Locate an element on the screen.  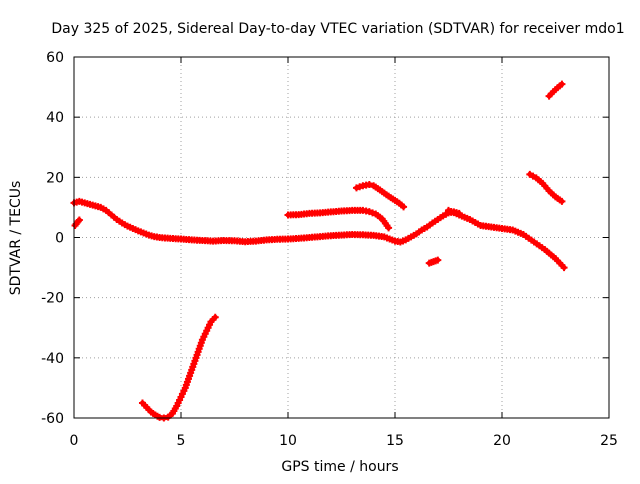
y-axis-label: SDTVAR / TECUs is located at coordinates (16, 238).